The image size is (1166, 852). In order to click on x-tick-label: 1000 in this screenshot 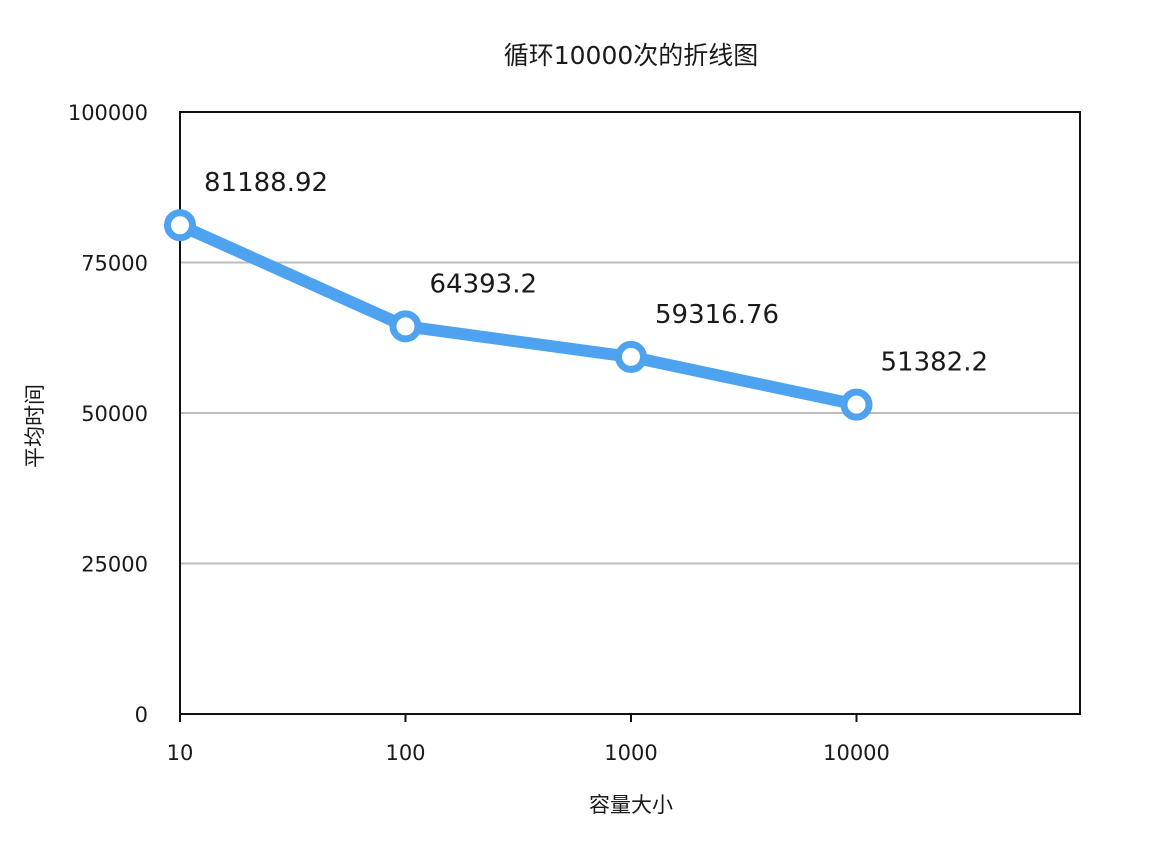, I will do `click(630, 753)`.